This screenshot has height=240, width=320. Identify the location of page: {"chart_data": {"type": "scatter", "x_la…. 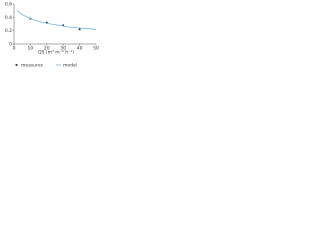
(50, 36).